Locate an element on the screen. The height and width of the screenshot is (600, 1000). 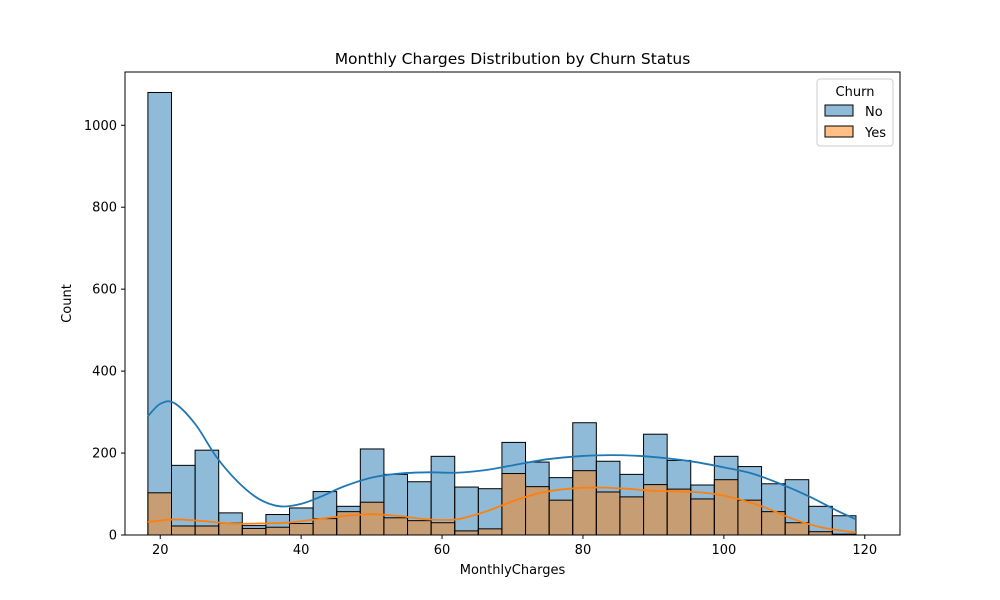
y-axis-label: Count is located at coordinates (67, 303).